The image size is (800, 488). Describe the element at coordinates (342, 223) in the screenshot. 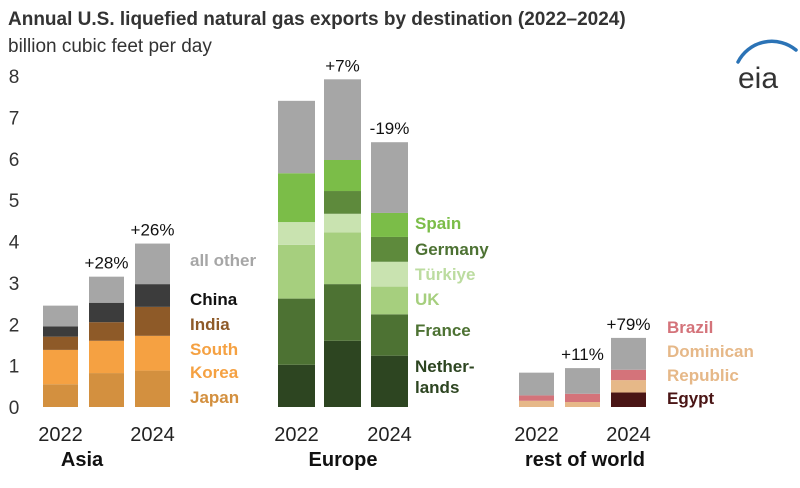

I see `bar-segment-t-rkiye-2023` at that location.